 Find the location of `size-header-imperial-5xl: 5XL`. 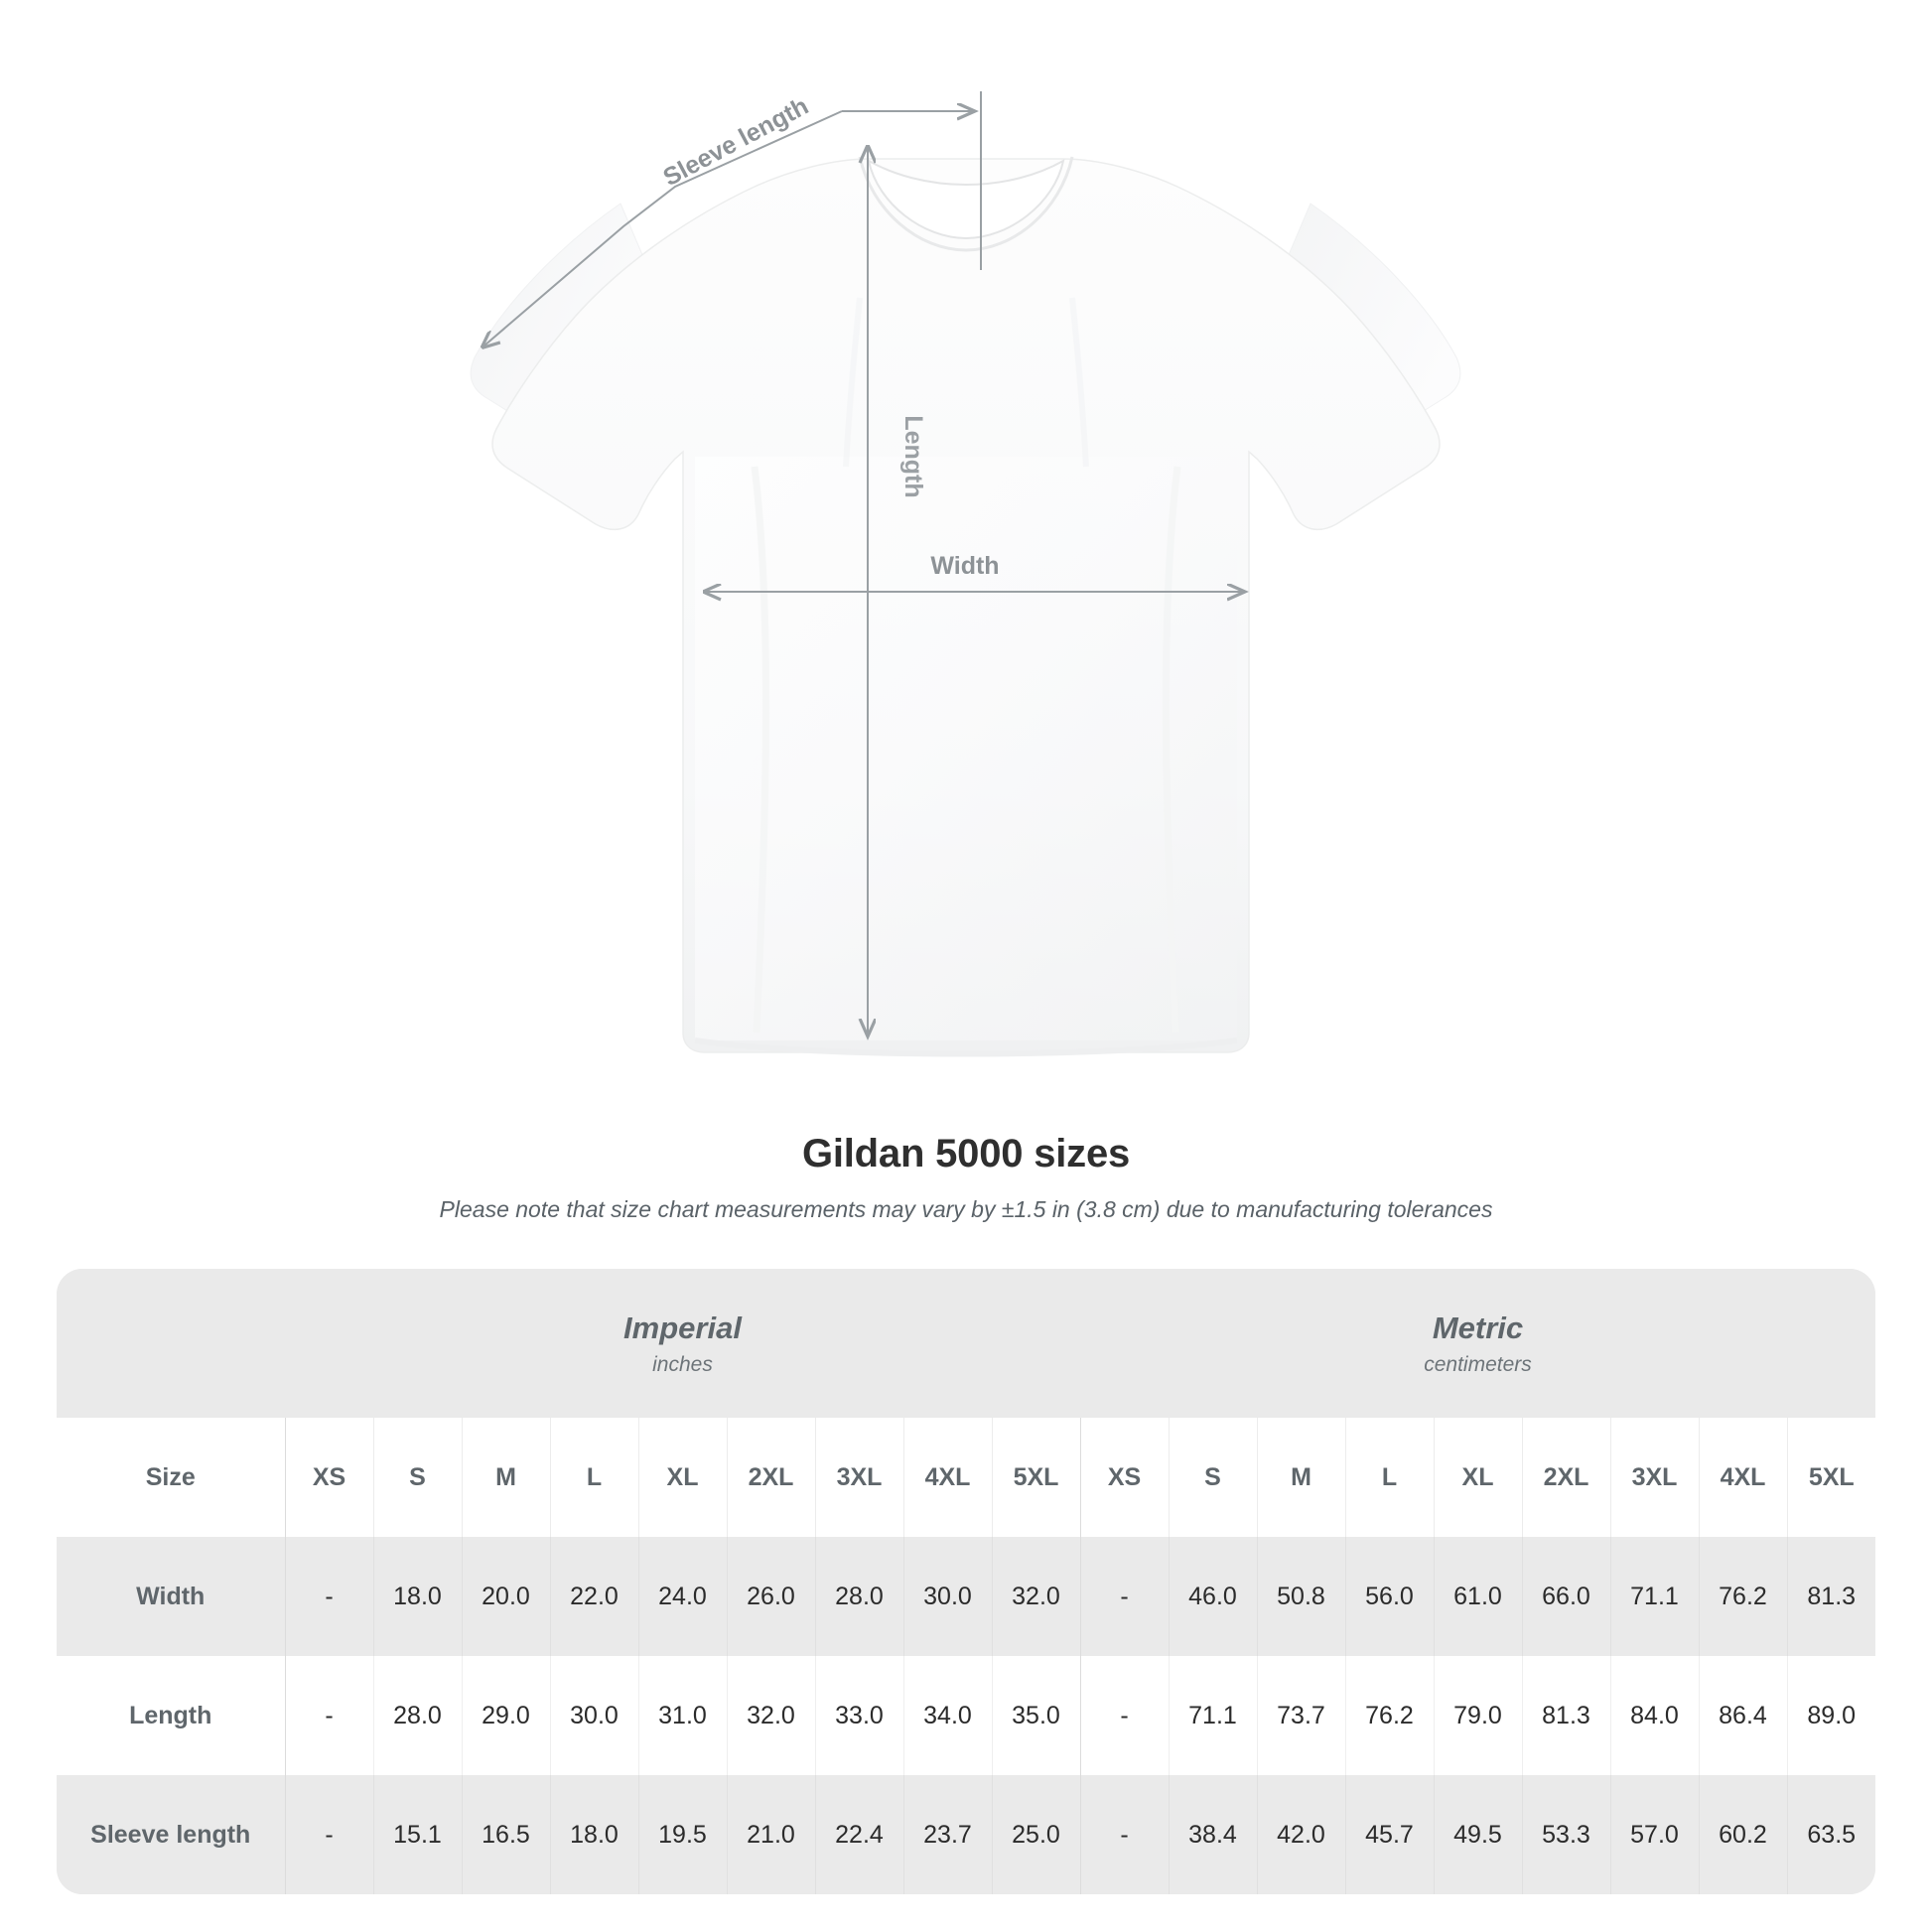

size-header-imperial-5xl: 5XL is located at coordinates (1035, 1478).